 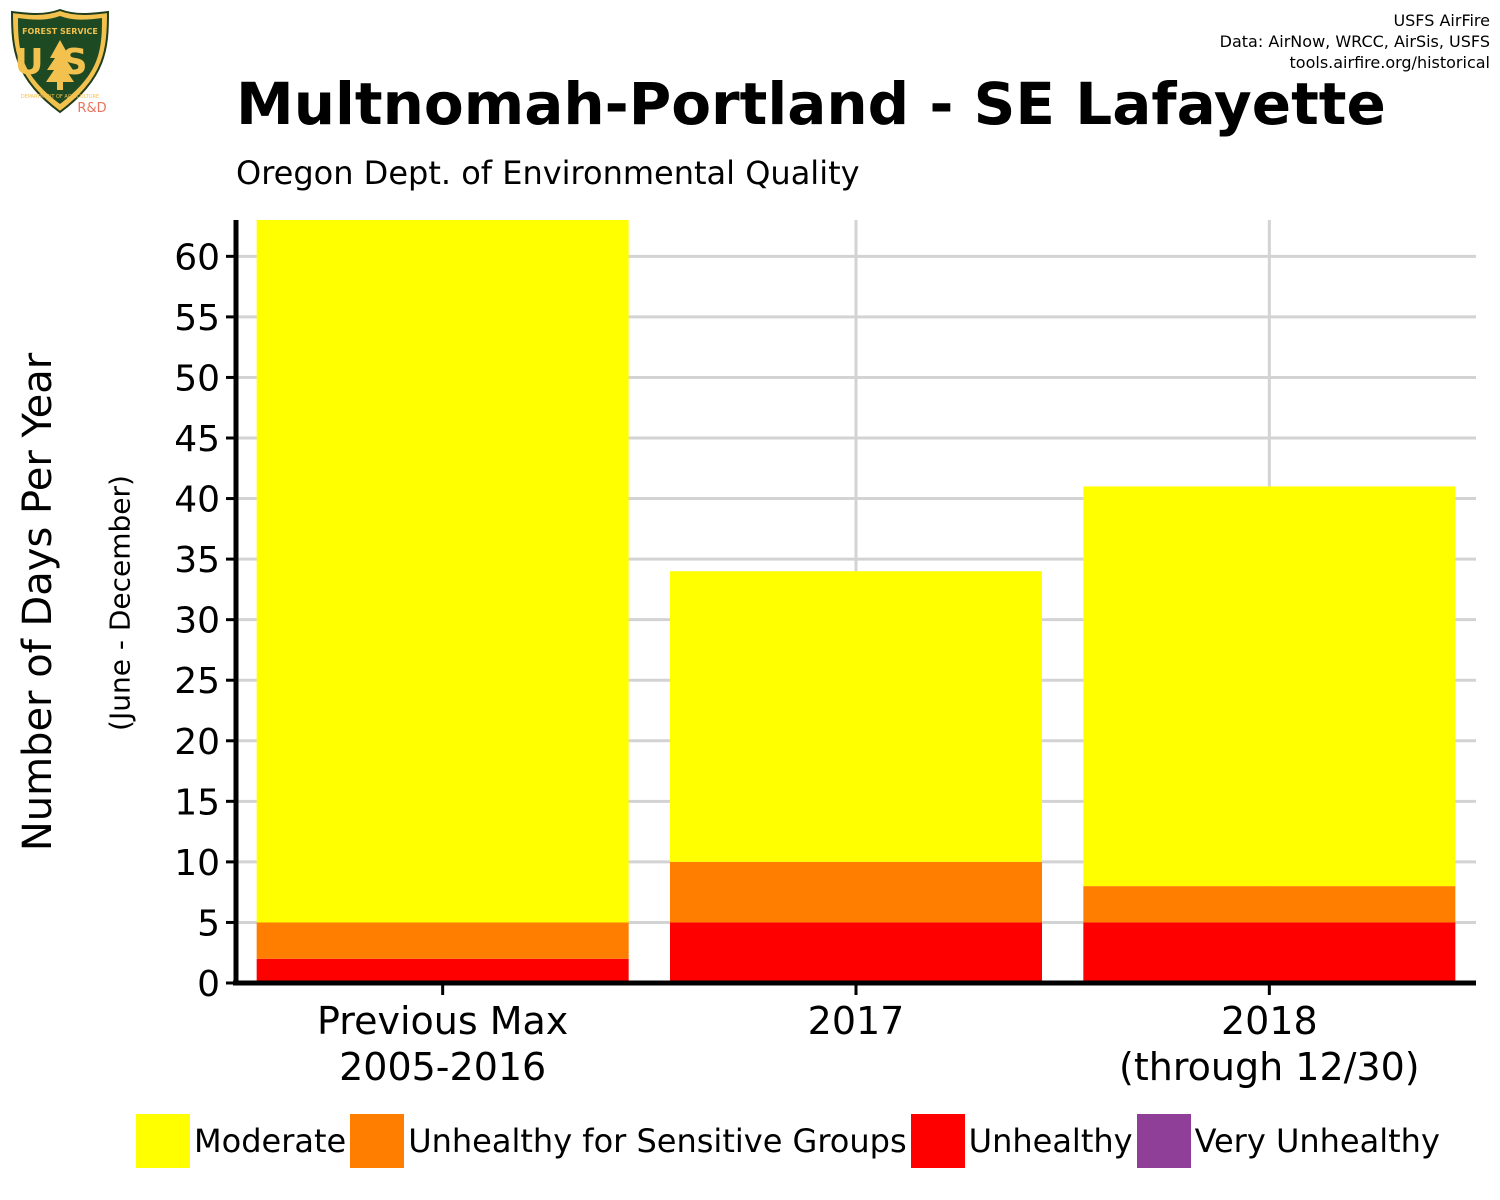 I want to click on y-tick-label: 40, so click(x=197, y=500).